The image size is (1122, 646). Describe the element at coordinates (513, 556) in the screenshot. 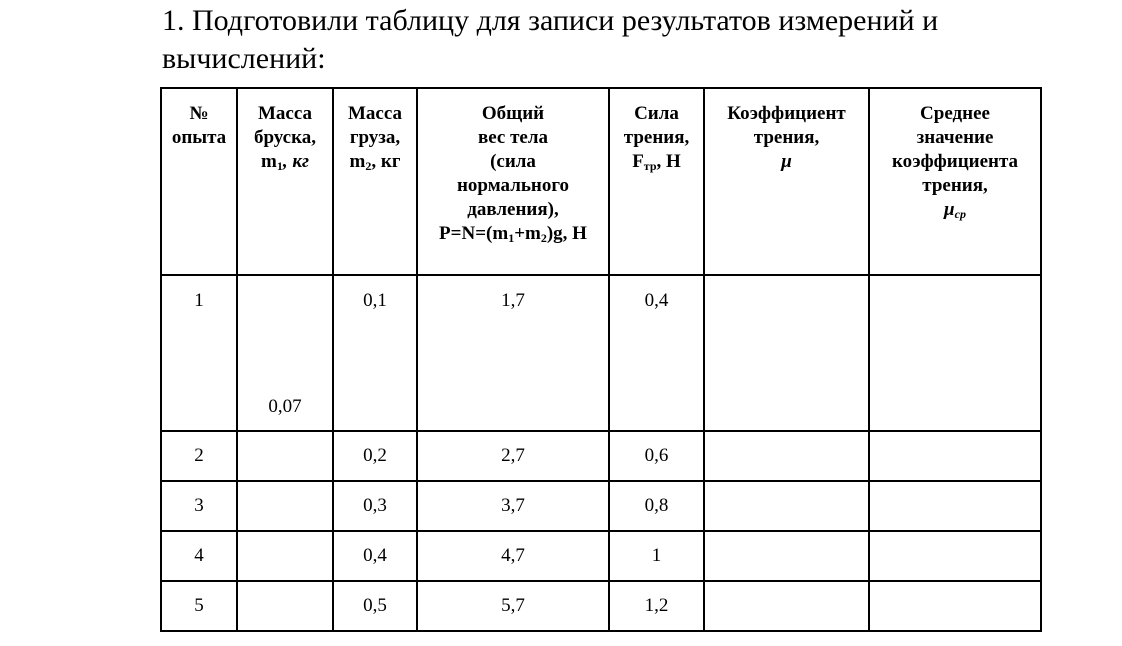

I see `table-cell: 4,7` at that location.